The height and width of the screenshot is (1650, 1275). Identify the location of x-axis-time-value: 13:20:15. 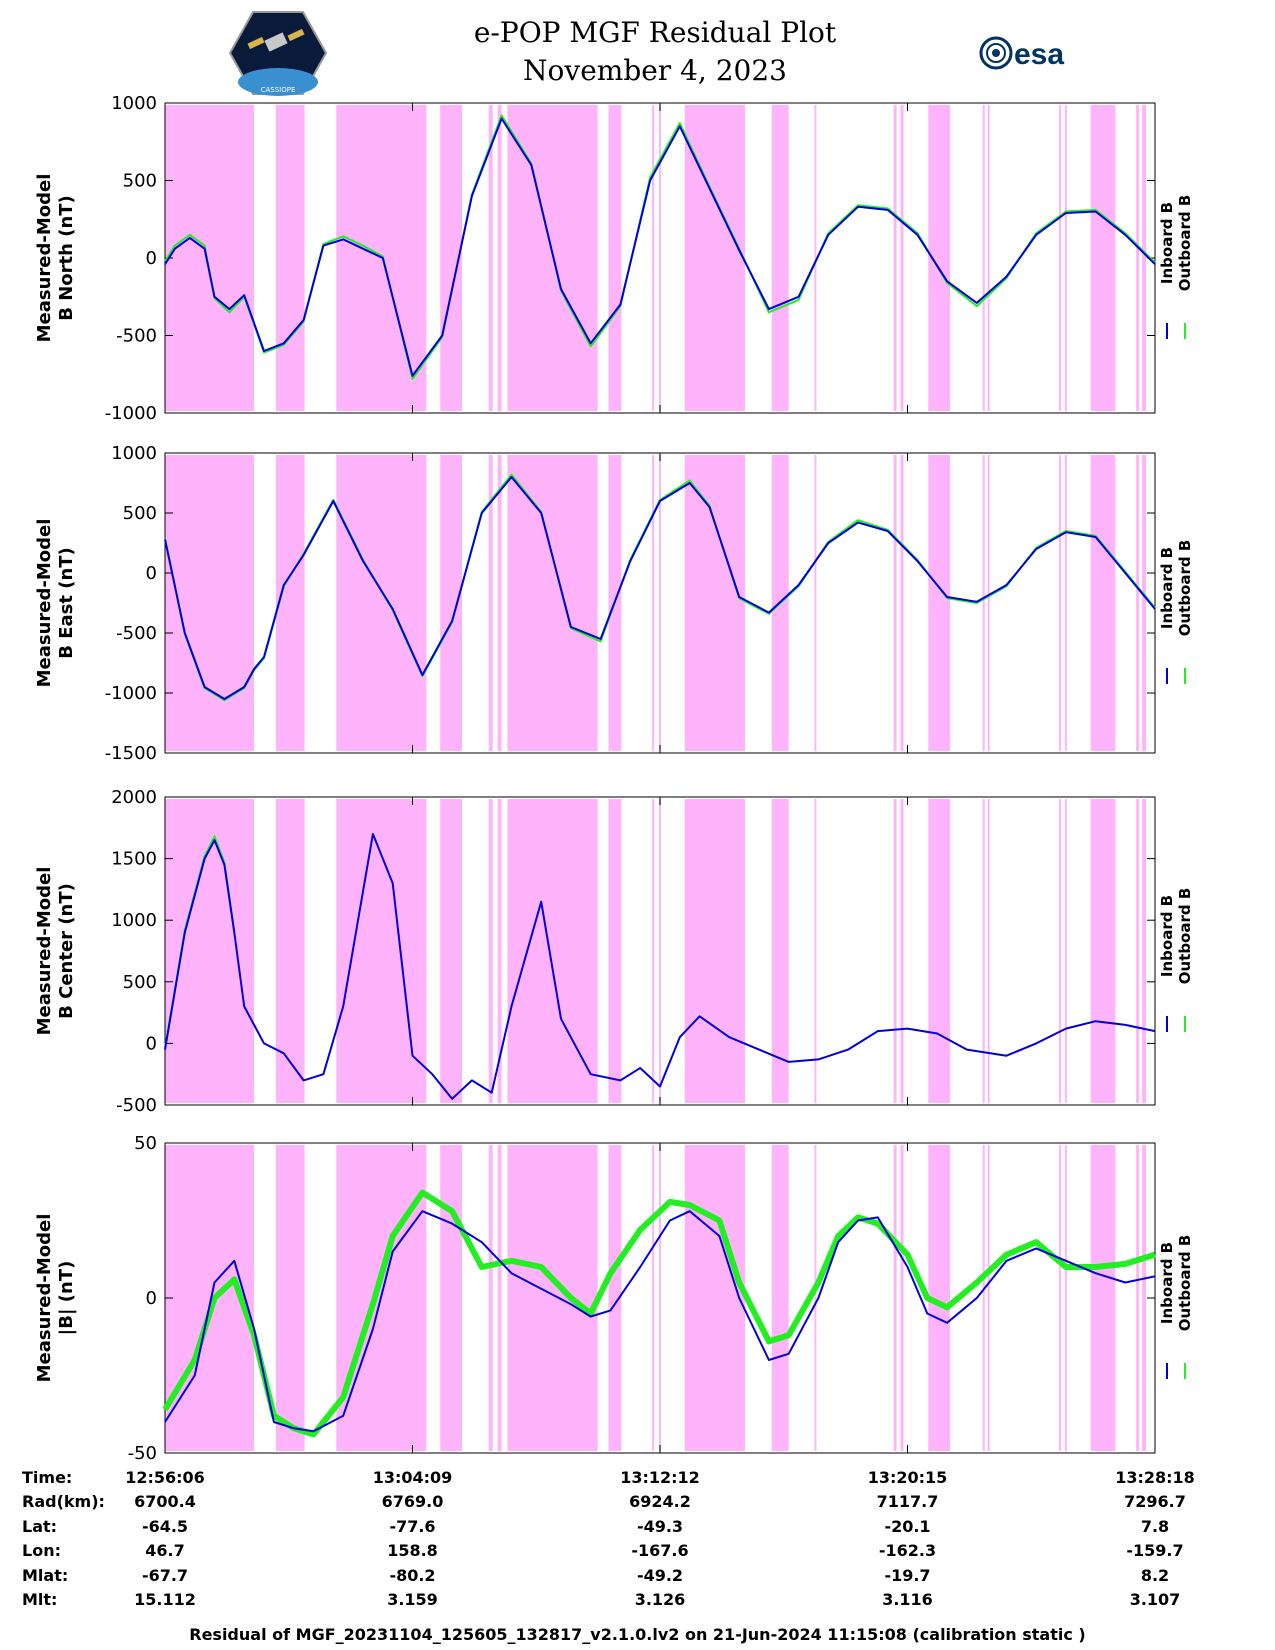
(907, 1477).